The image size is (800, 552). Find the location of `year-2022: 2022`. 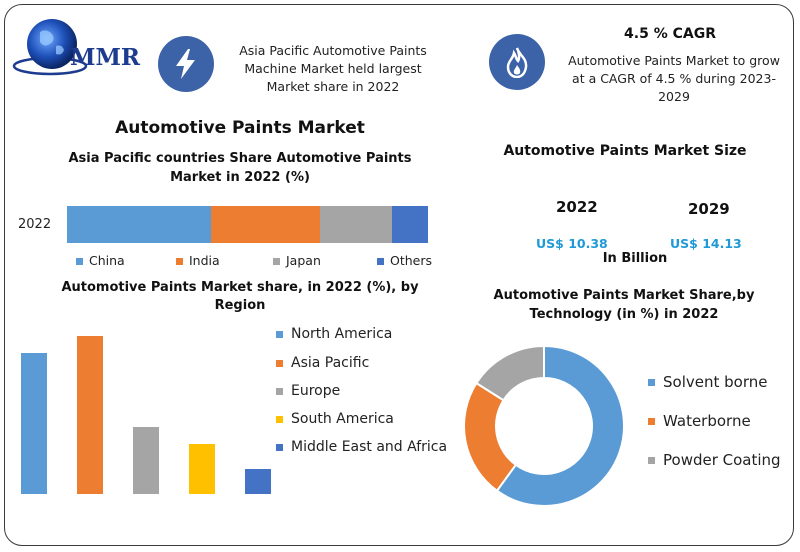

year-2022: 2022 is located at coordinates (577, 207).